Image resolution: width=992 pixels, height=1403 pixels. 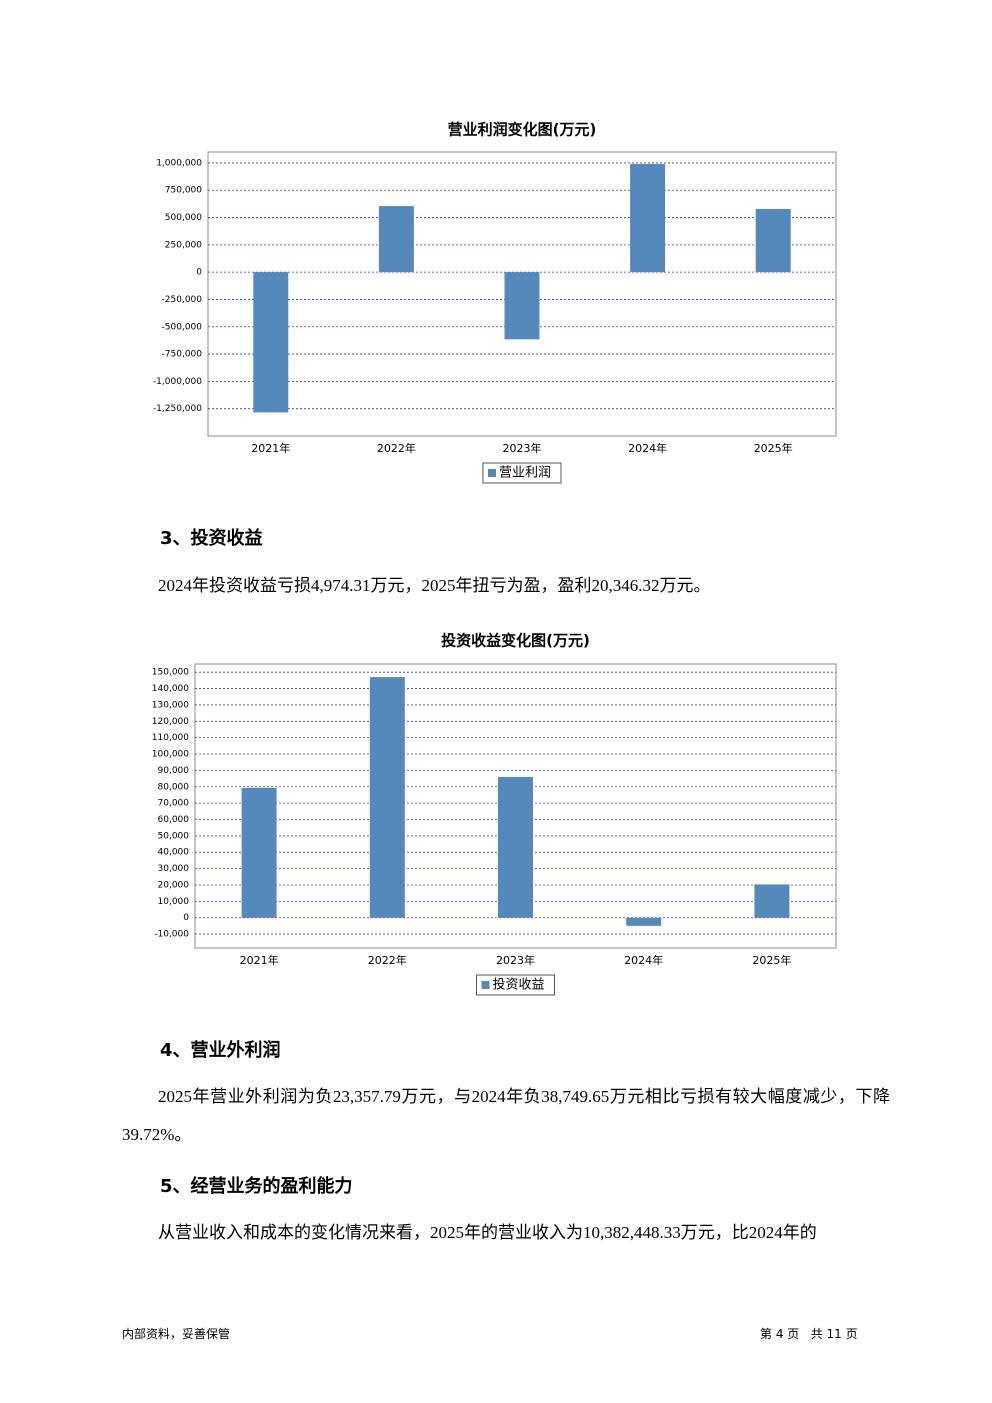 What do you see at coordinates (177, 382) in the screenshot?
I see `y-tick-label: -1,000,000` at bounding box center [177, 382].